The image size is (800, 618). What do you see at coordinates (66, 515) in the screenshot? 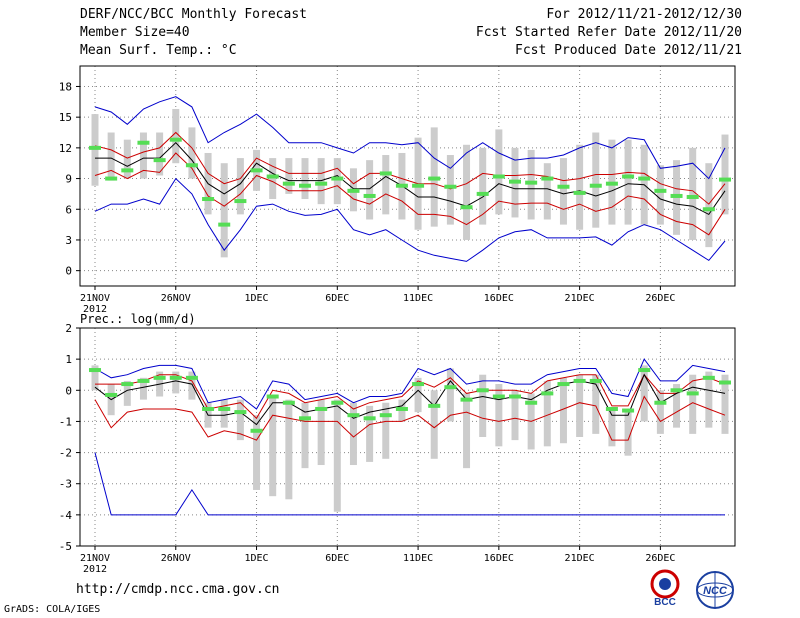
I see `y-tick-label: -4` at bounding box center [66, 515].